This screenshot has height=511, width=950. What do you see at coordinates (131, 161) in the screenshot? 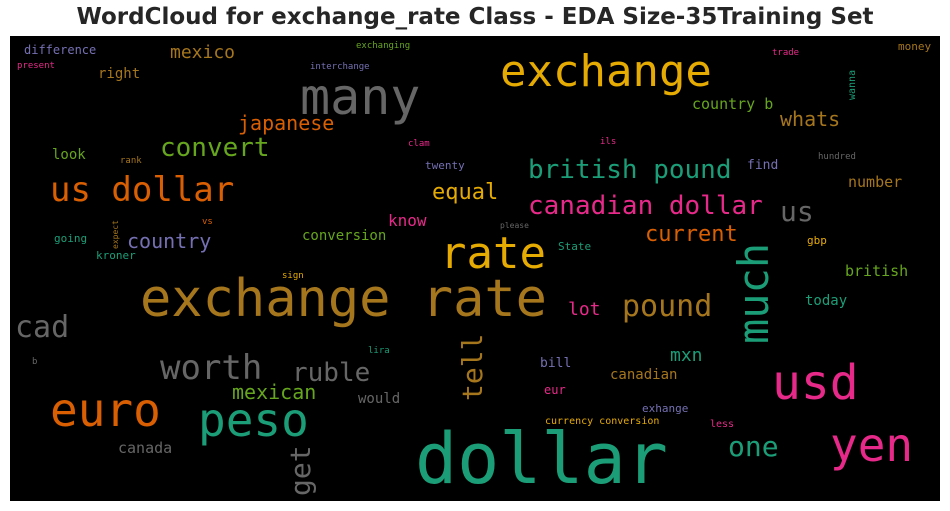
I see `word-rank: rank` at bounding box center [131, 161].